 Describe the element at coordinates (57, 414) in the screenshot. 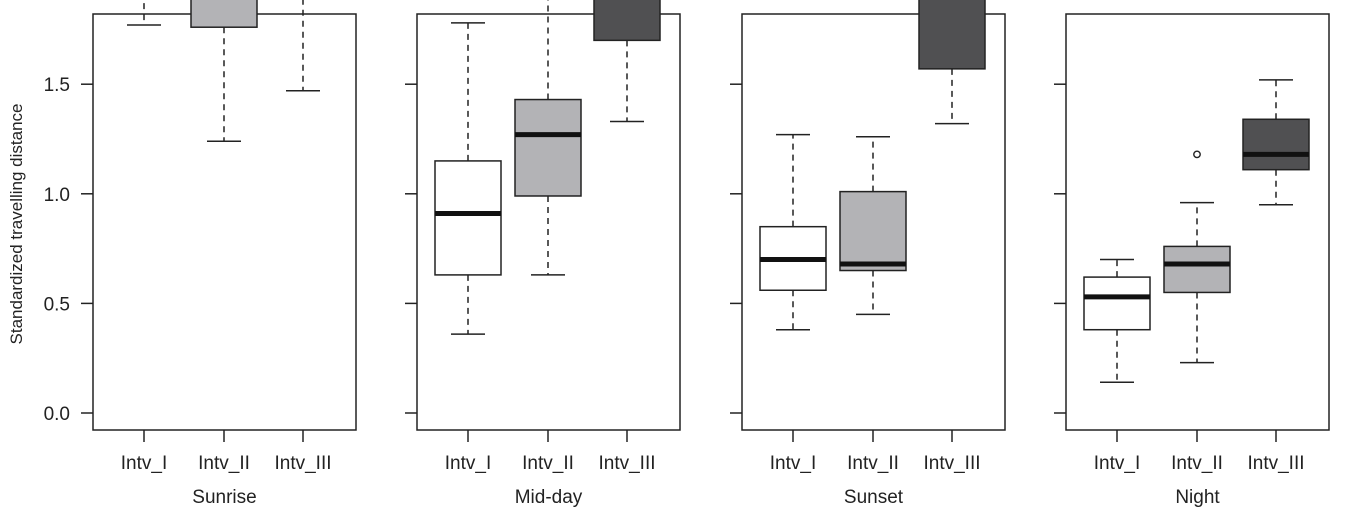

I see `y-tick-label: 0.0` at that location.